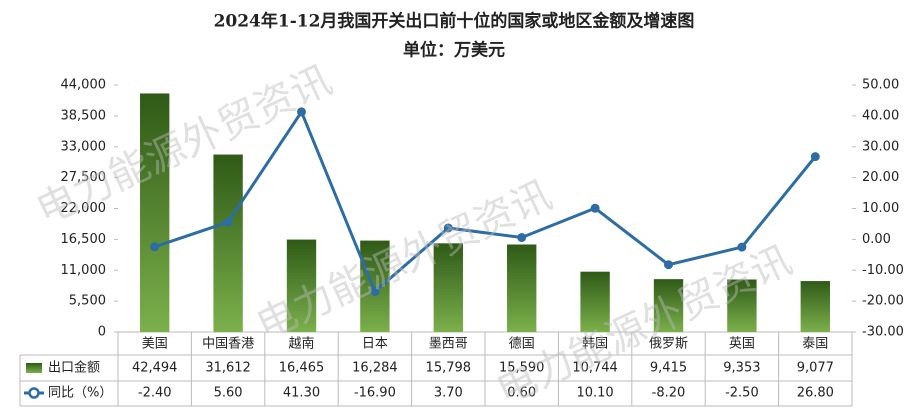  Describe the element at coordinates (880, 85) in the screenshot. I see `y2-tick-label: 50.00` at that location.